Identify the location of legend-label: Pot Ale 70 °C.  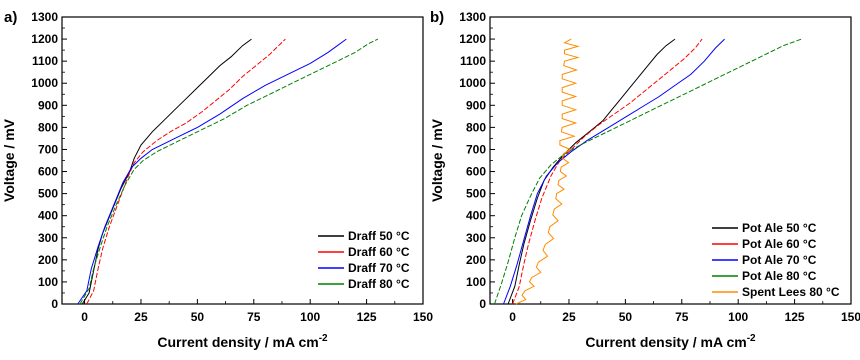
(779, 260).